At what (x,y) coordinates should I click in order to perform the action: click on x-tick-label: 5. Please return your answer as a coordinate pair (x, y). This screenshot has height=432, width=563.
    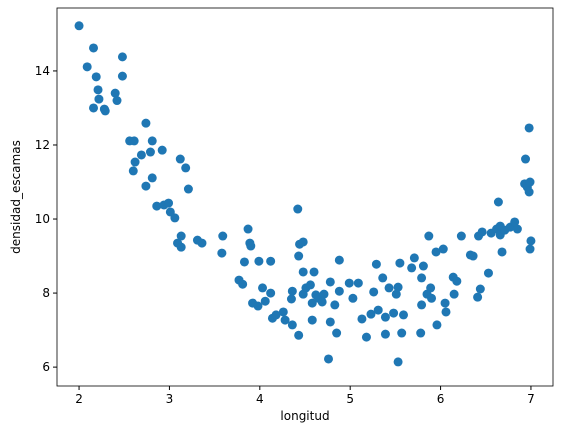
    Looking at the image, I should click on (350, 399).